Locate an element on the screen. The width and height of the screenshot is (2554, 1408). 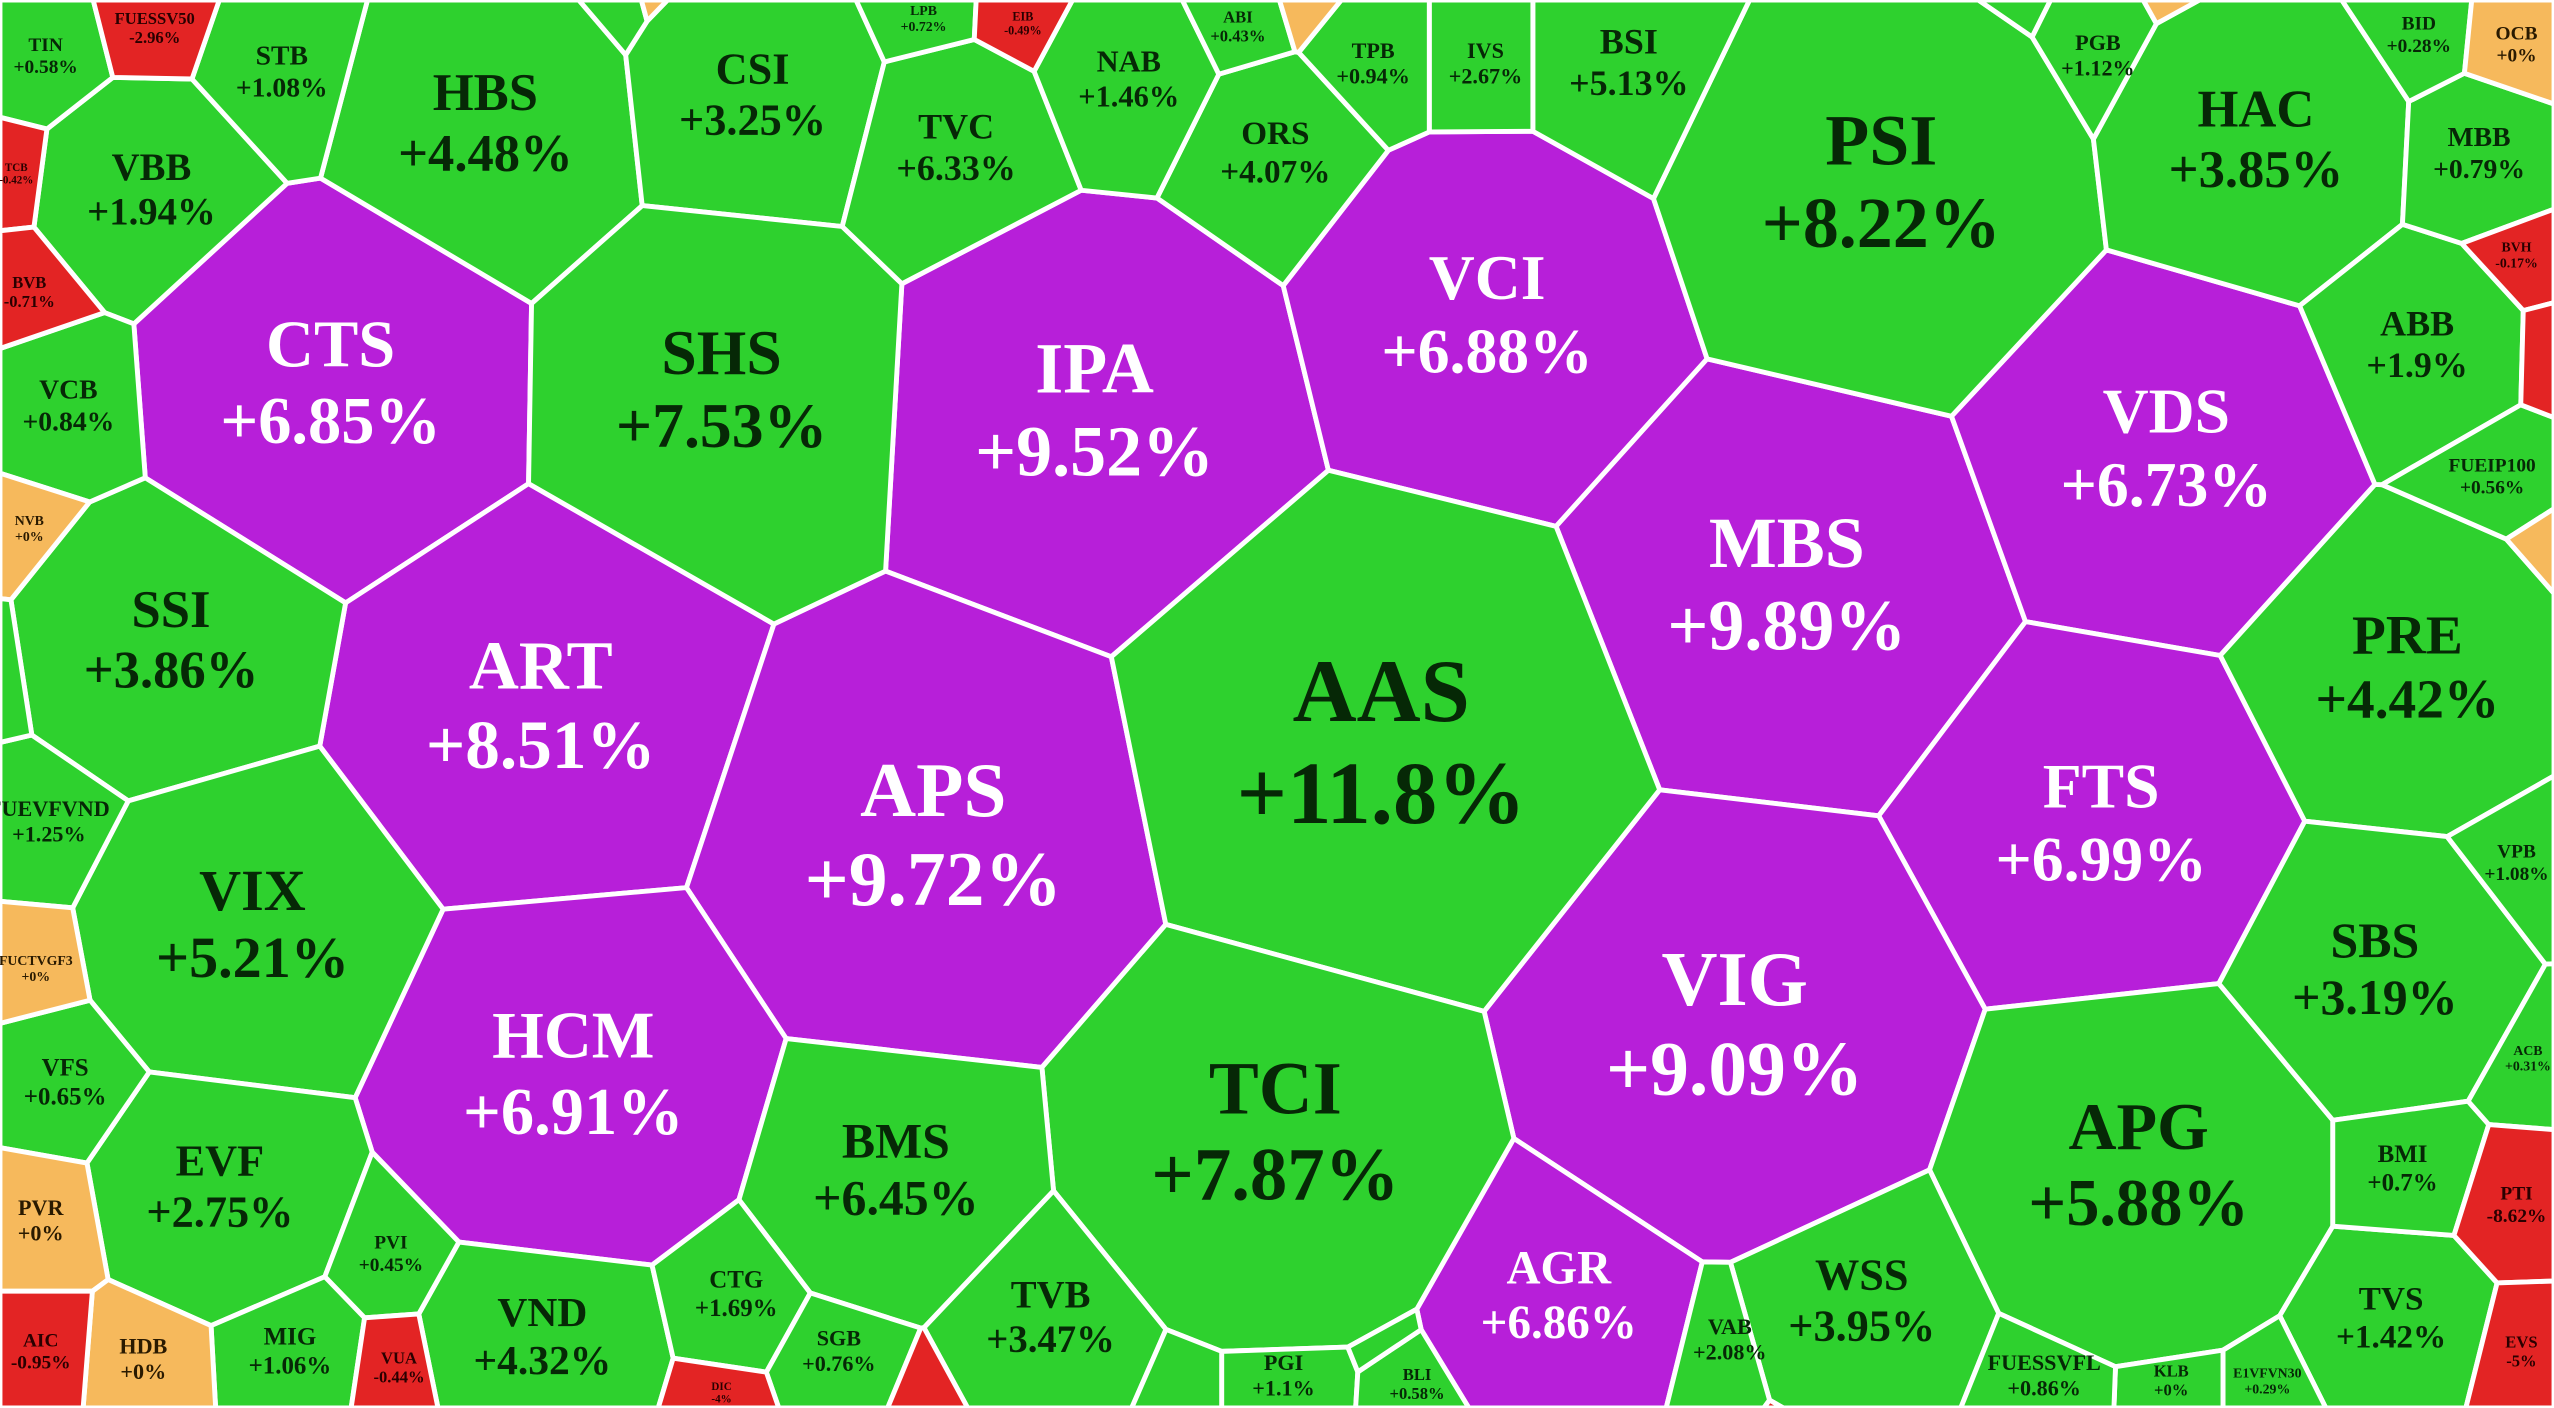
ticker: EIB is located at coordinates (1022, 17).